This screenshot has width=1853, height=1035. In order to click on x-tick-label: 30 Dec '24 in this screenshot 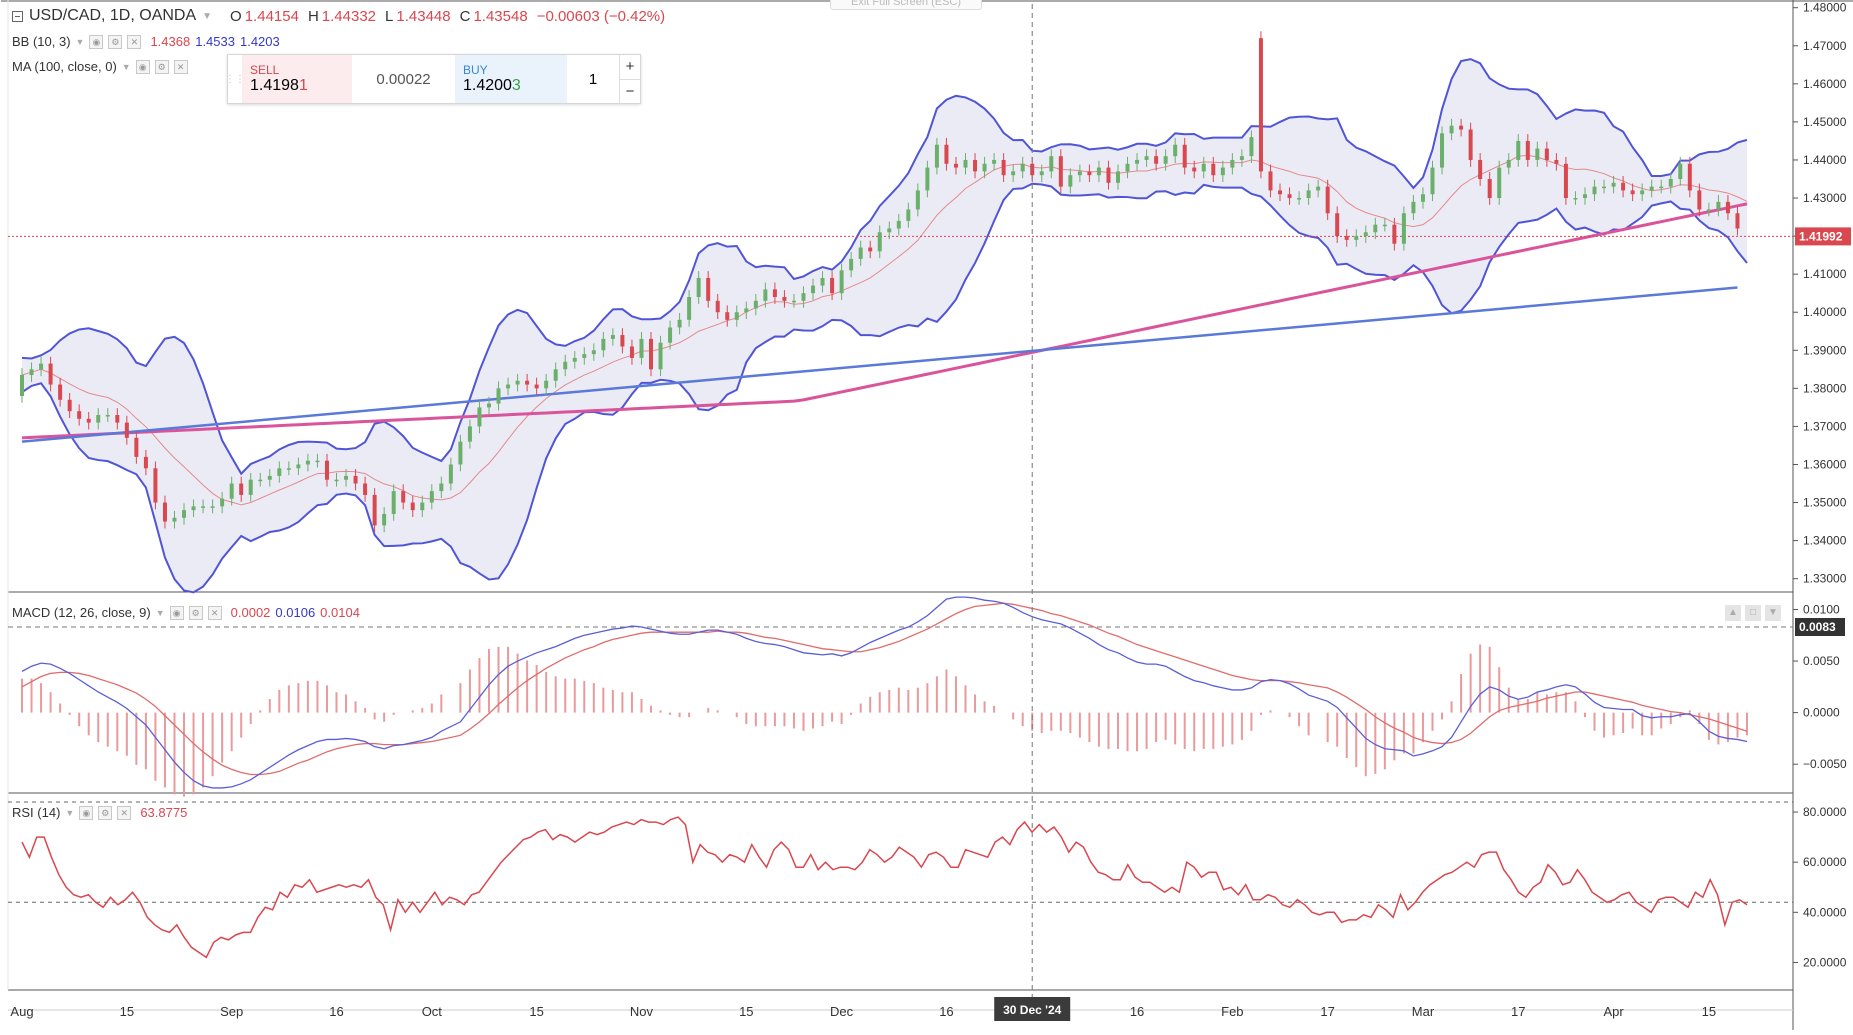, I will do `click(1032, 1010)`.